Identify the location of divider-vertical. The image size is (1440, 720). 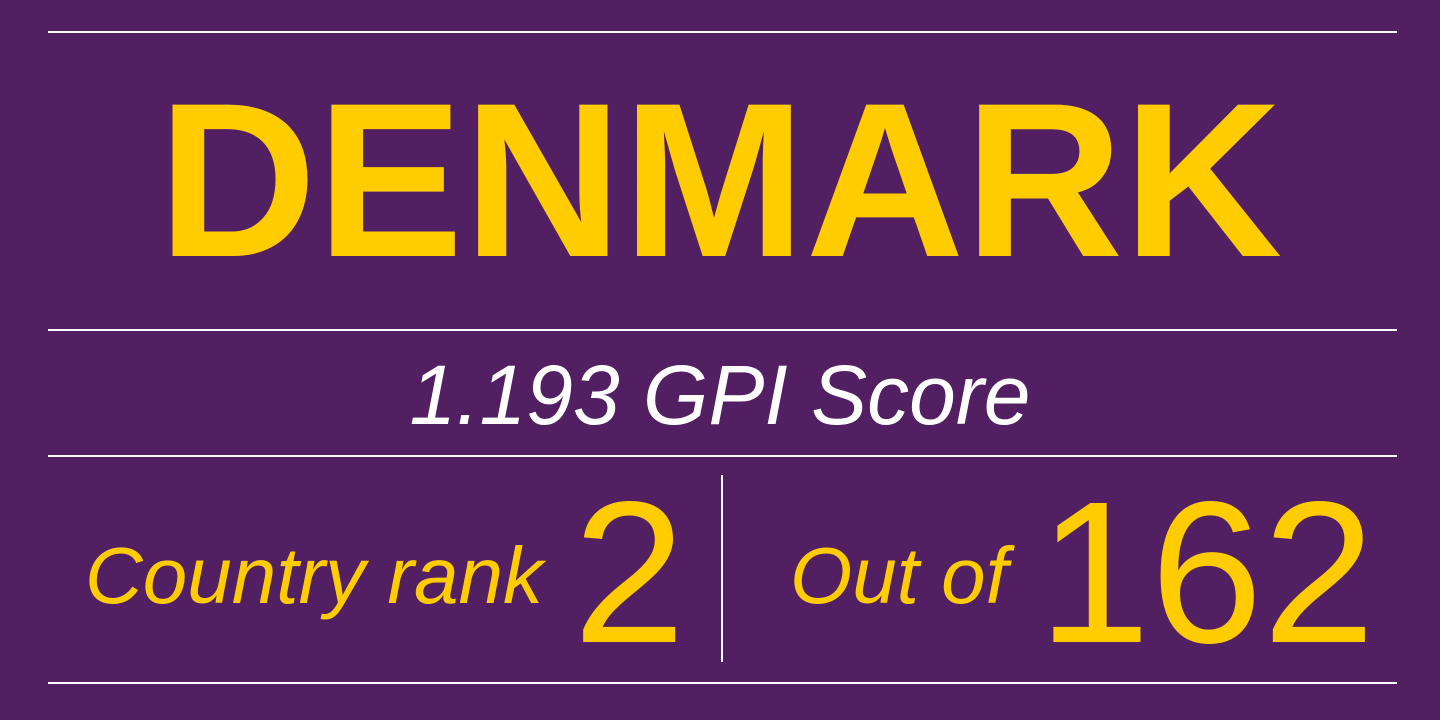
(722, 568).